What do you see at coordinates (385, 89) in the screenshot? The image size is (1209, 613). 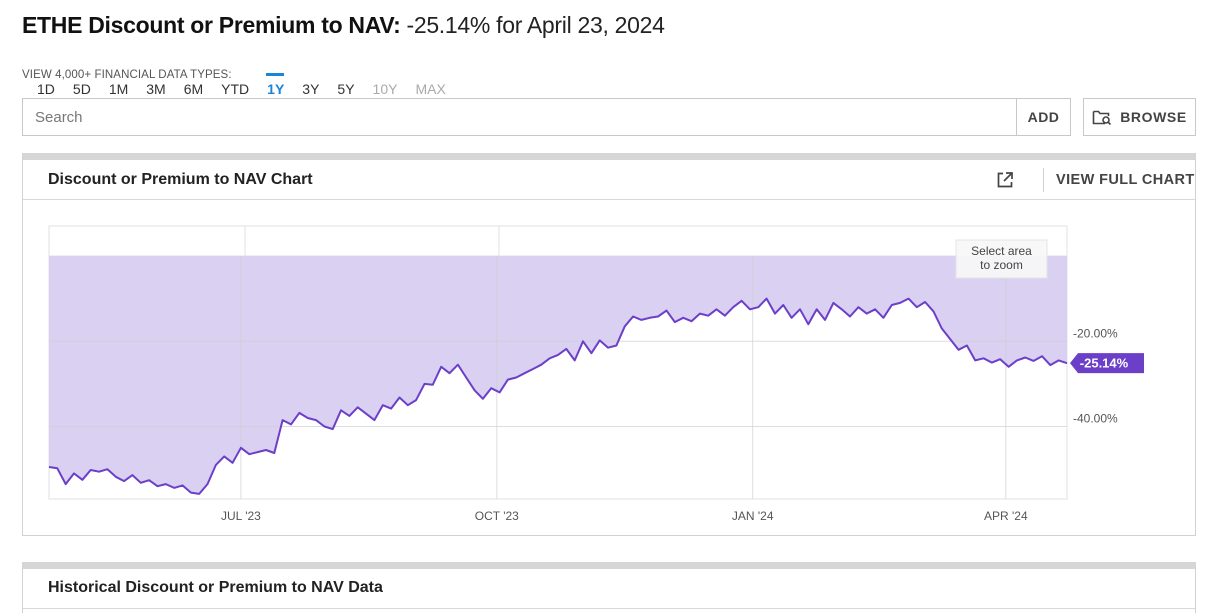 I see `range-button-10y: 10Y` at bounding box center [385, 89].